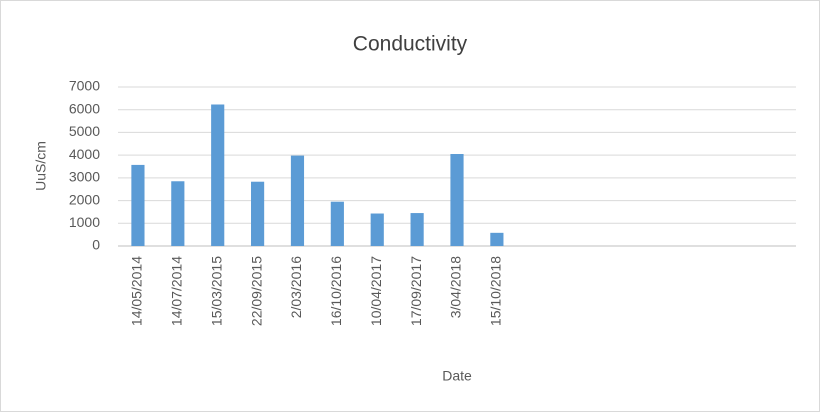 The width and height of the screenshot is (820, 412). What do you see at coordinates (256, 291) in the screenshot?
I see `x-tick-label: 22/09/2015` at bounding box center [256, 291].